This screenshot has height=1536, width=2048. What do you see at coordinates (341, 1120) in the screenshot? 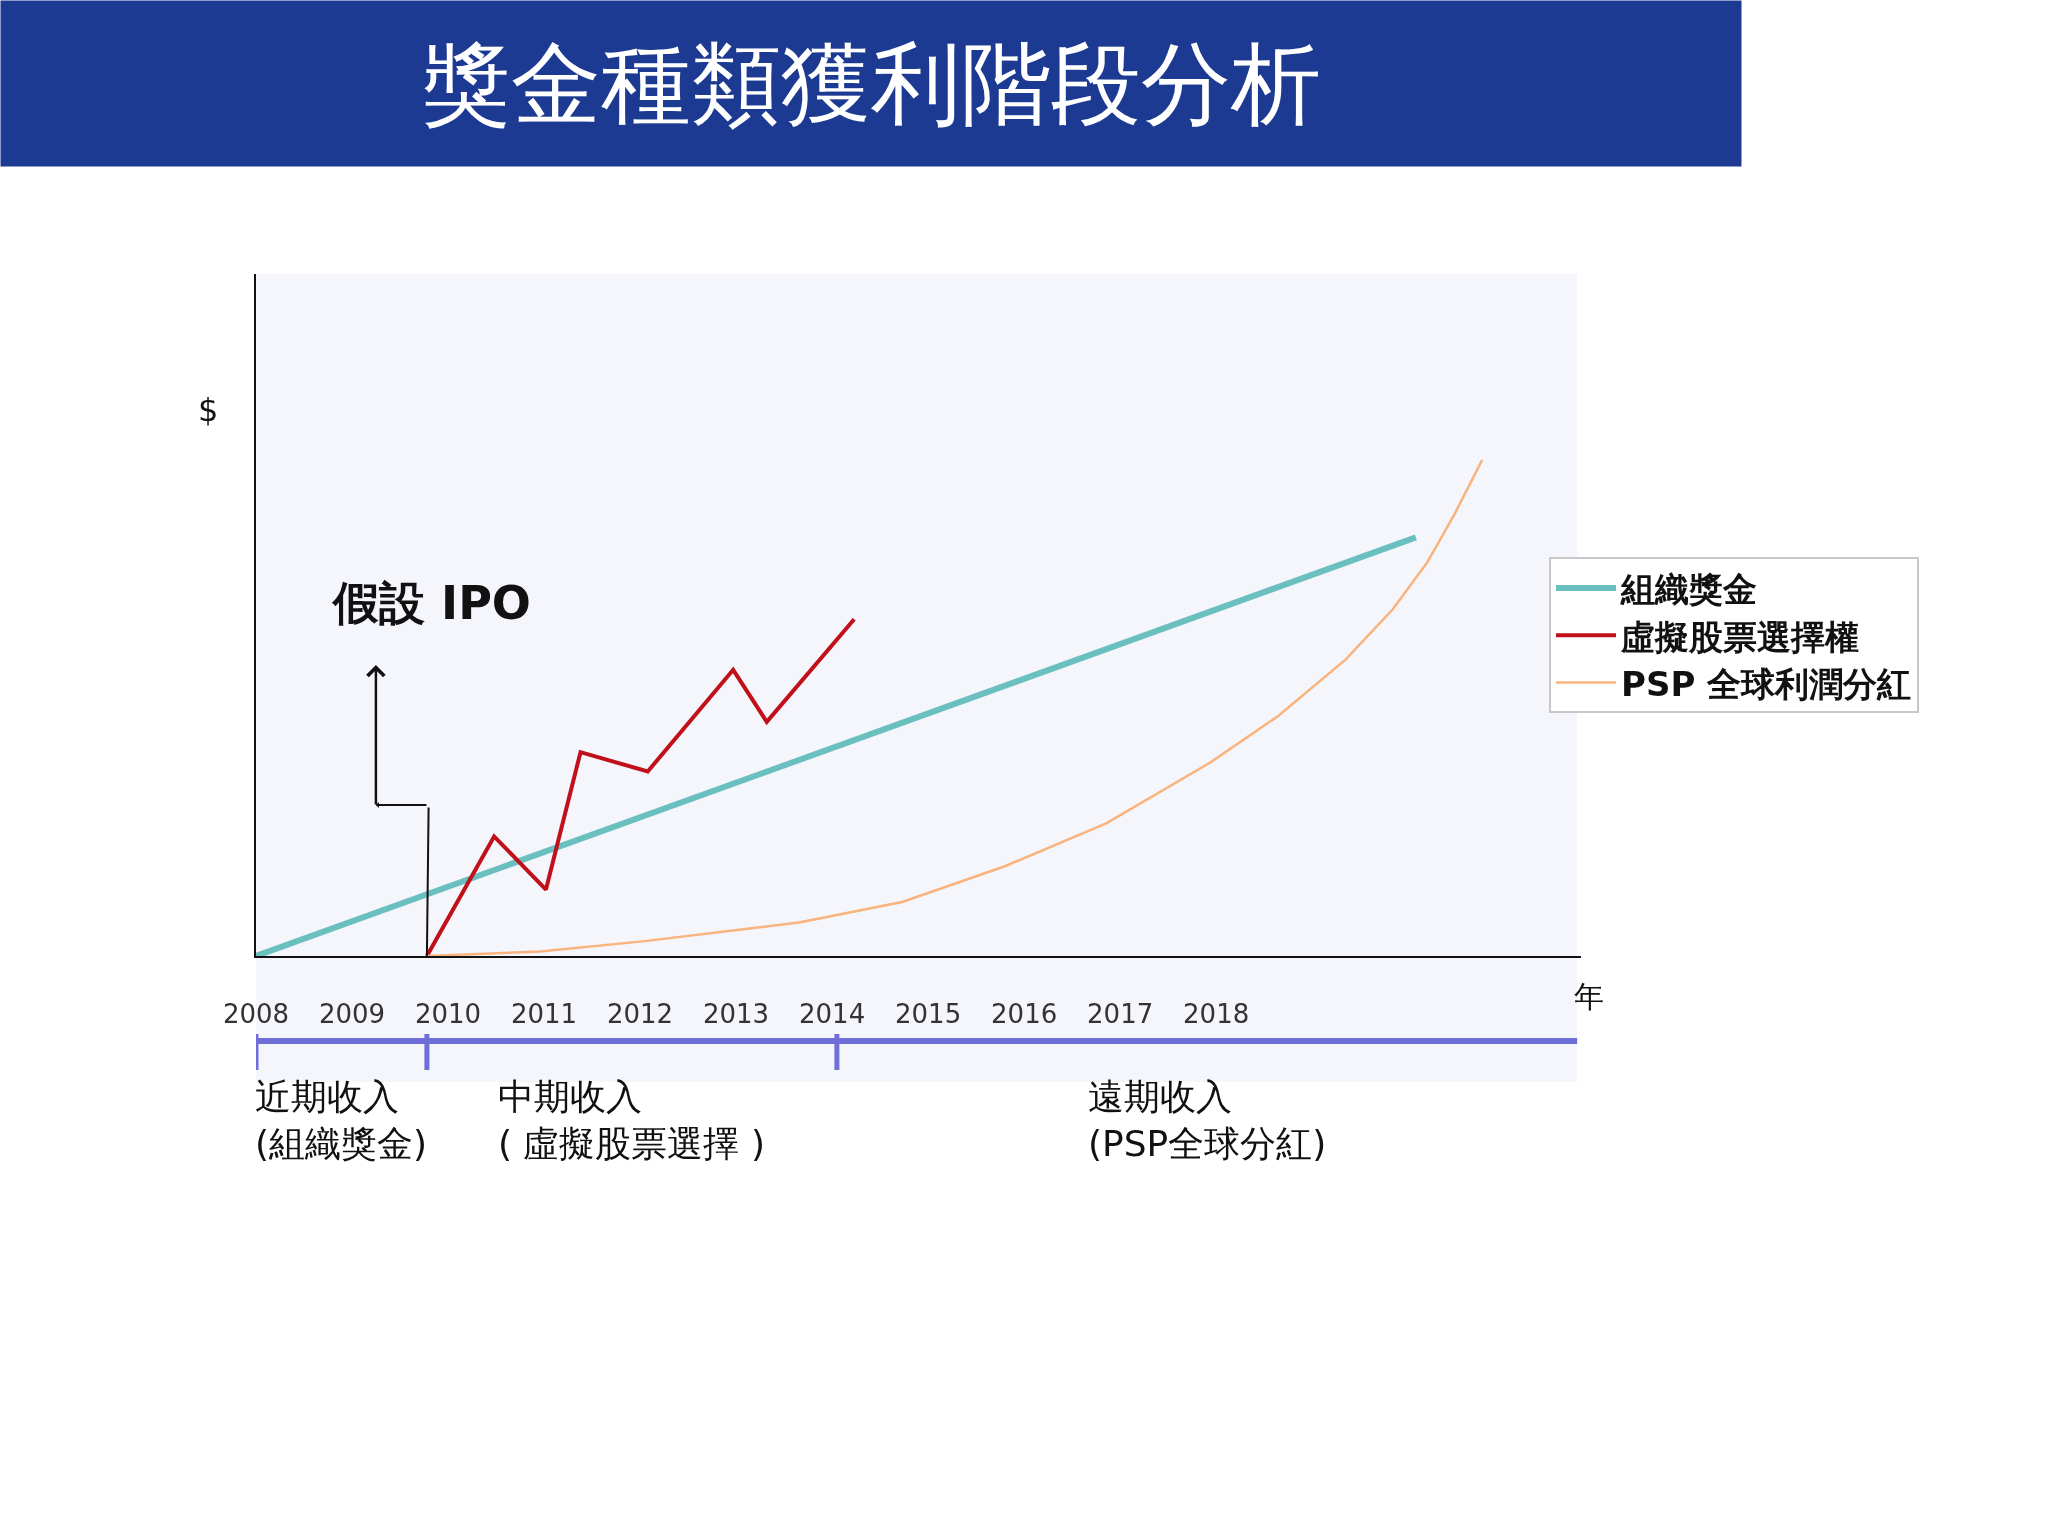
I see `band-label: 近期收入 (組織獎金)` at bounding box center [341, 1120].